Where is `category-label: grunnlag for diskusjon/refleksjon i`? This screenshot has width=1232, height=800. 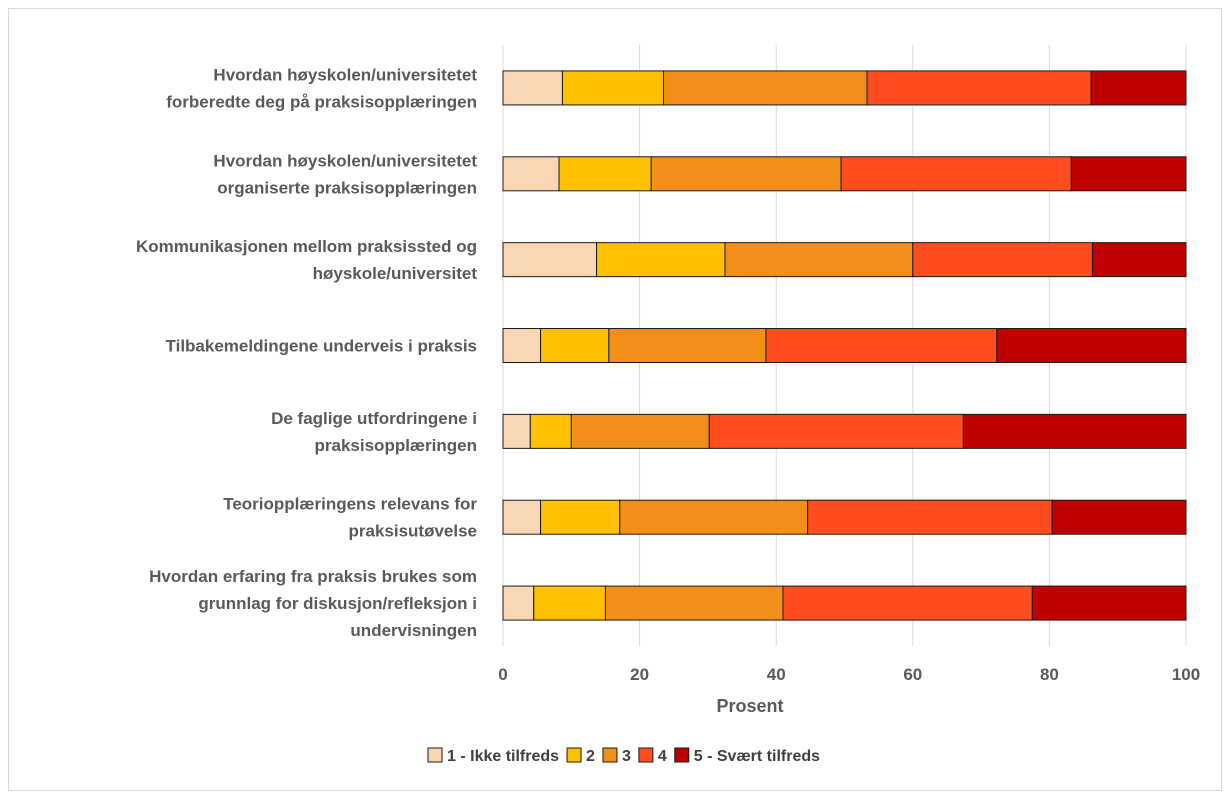 category-label: grunnlag for diskusjon/refleksjon i is located at coordinates (337, 603).